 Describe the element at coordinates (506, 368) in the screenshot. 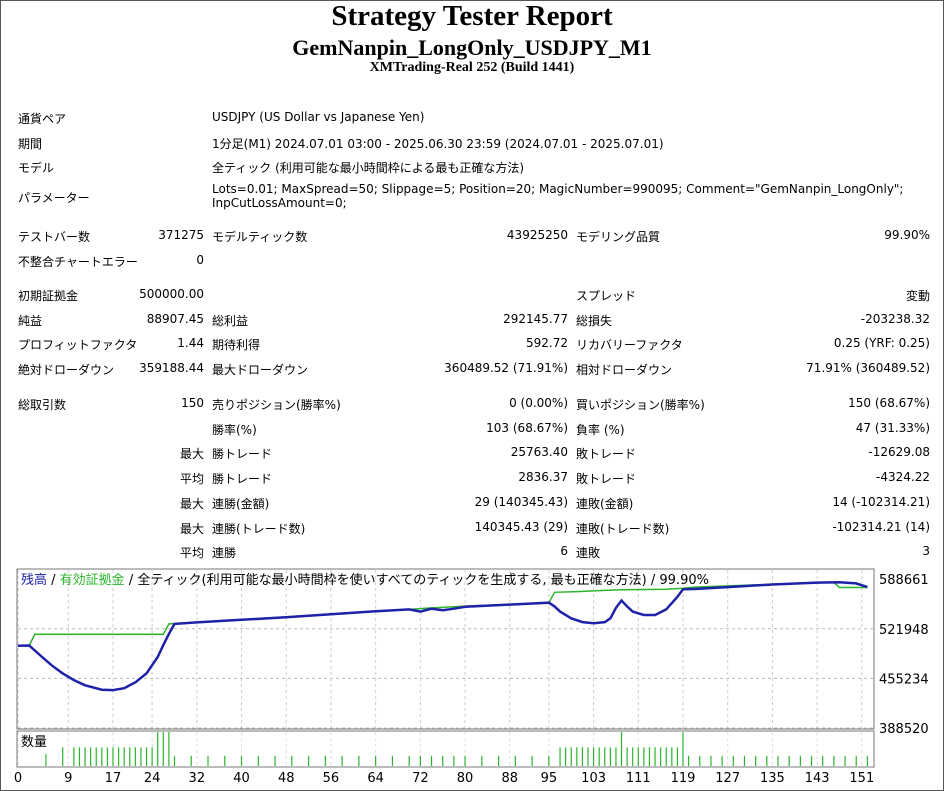

I see `maxdd-value: 360489.52 (71.91%)` at that location.